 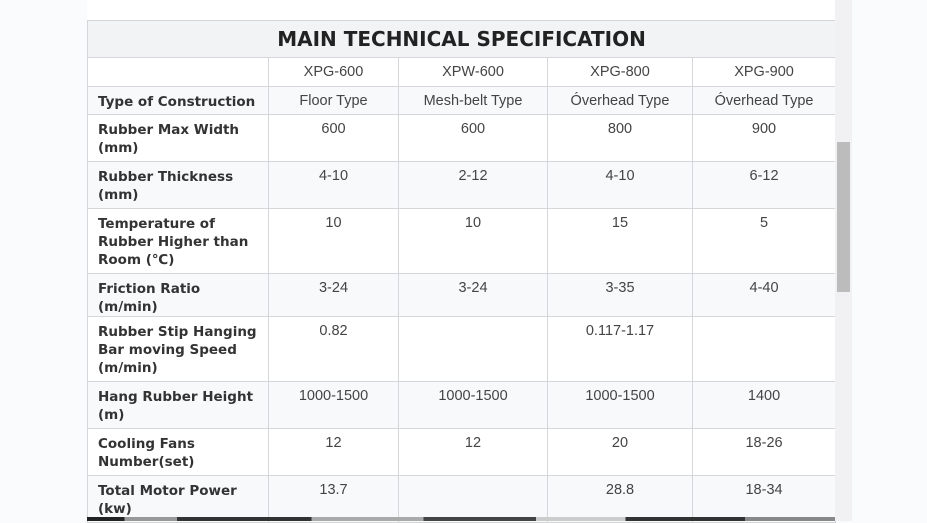 What do you see at coordinates (461, 39) in the screenshot?
I see `table-title: MAIN TECHNICAL SPECIFICATION` at bounding box center [461, 39].